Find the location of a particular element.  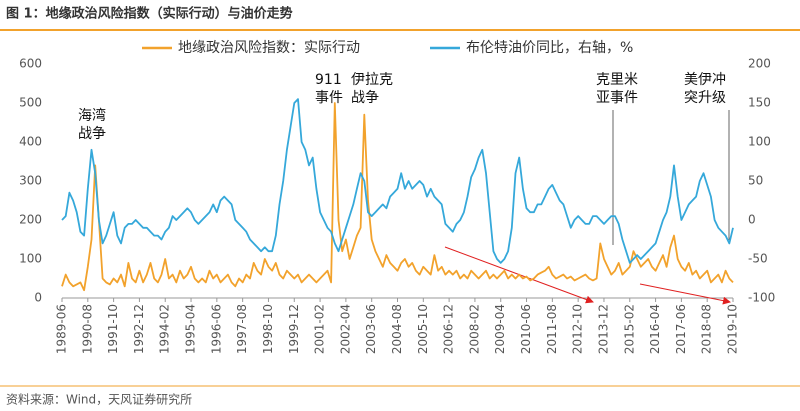

x-tick-label: 1990-08 is located at coordinates (87, 329).